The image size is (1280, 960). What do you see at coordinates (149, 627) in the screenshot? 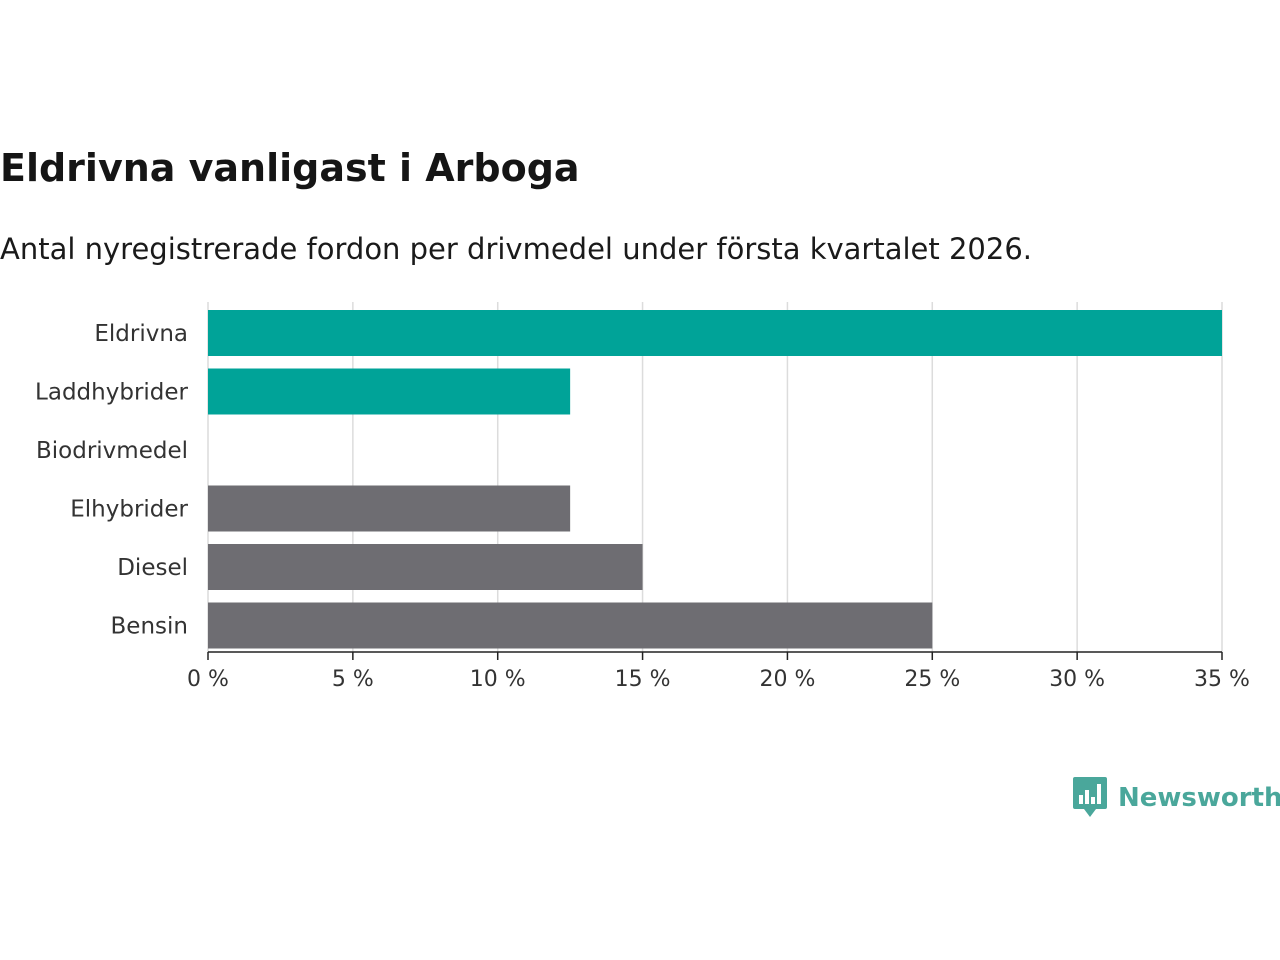
I see `category-label: Bensin` at bounding box center [149, 627].